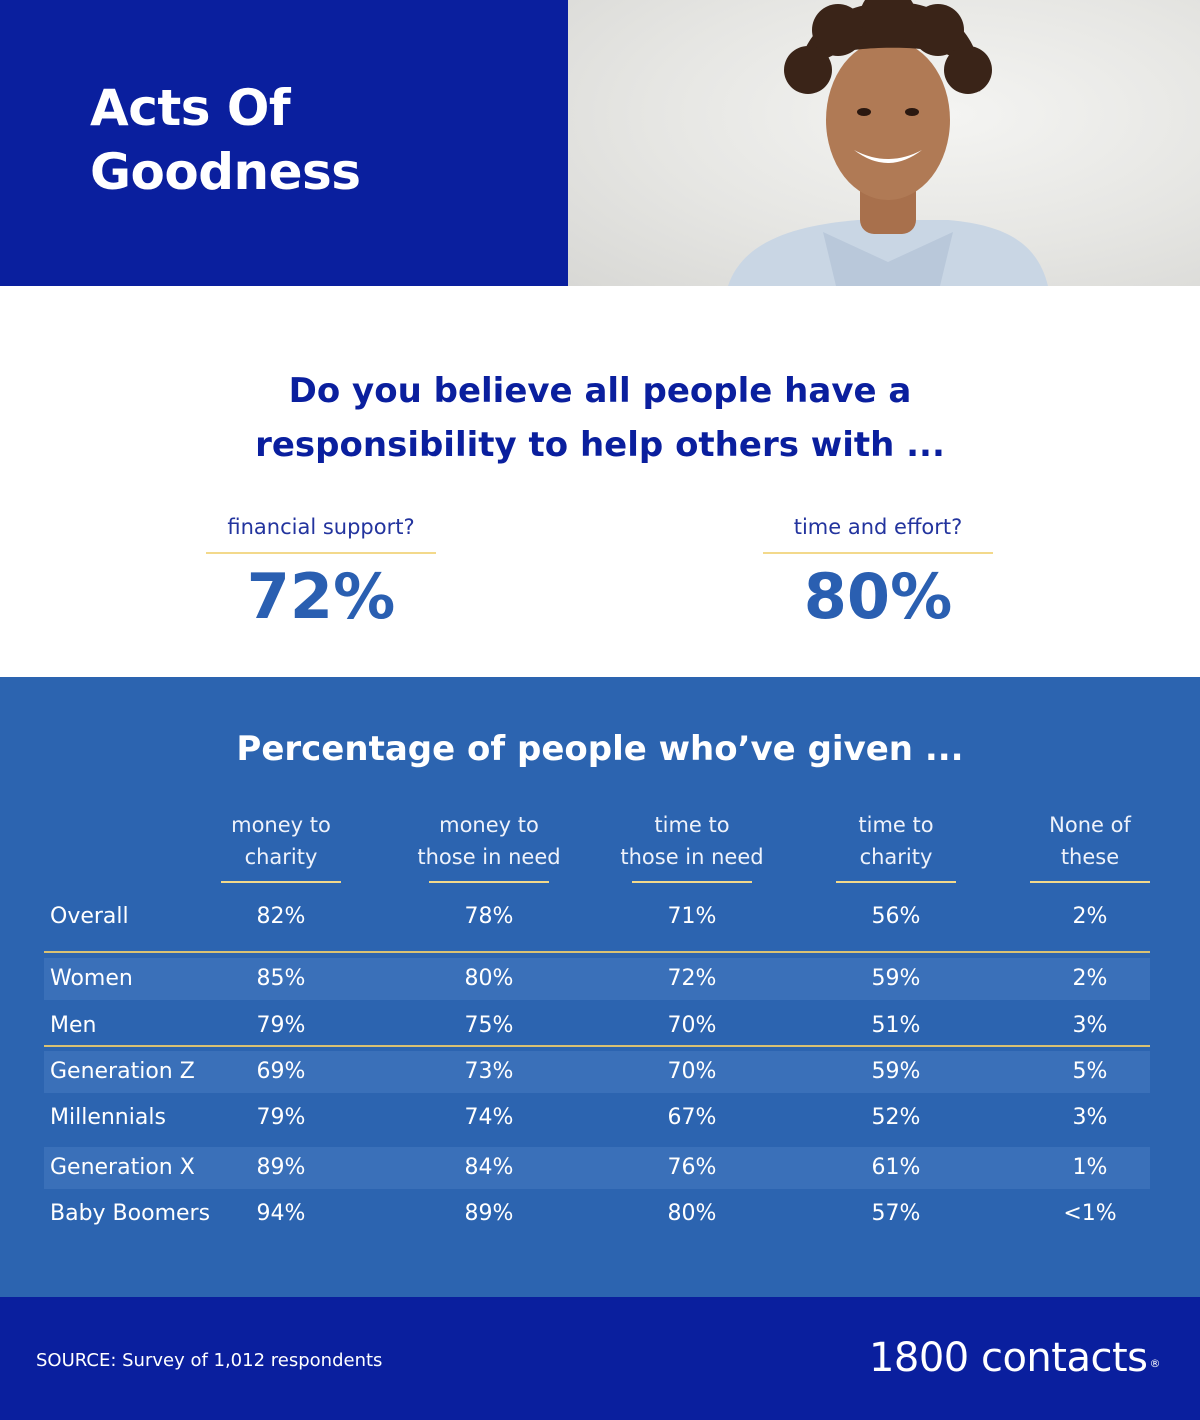 The width and height of the screenshot is (1200, 1420). I want to click on stat-financial-support: financial support? 72%, so click(321, 574).